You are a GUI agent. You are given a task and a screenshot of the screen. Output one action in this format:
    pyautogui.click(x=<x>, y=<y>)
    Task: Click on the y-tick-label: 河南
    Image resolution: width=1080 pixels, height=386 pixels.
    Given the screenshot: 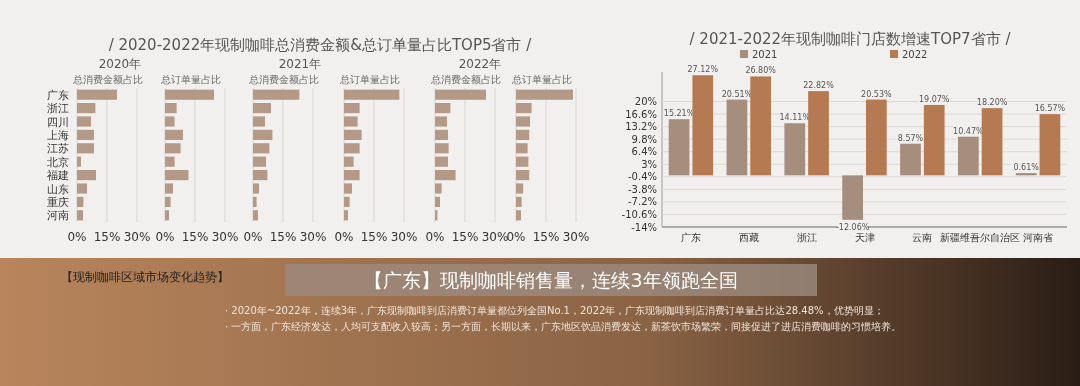 What is the action you would take?
    pyautogui.click(x=58, y=216)
    